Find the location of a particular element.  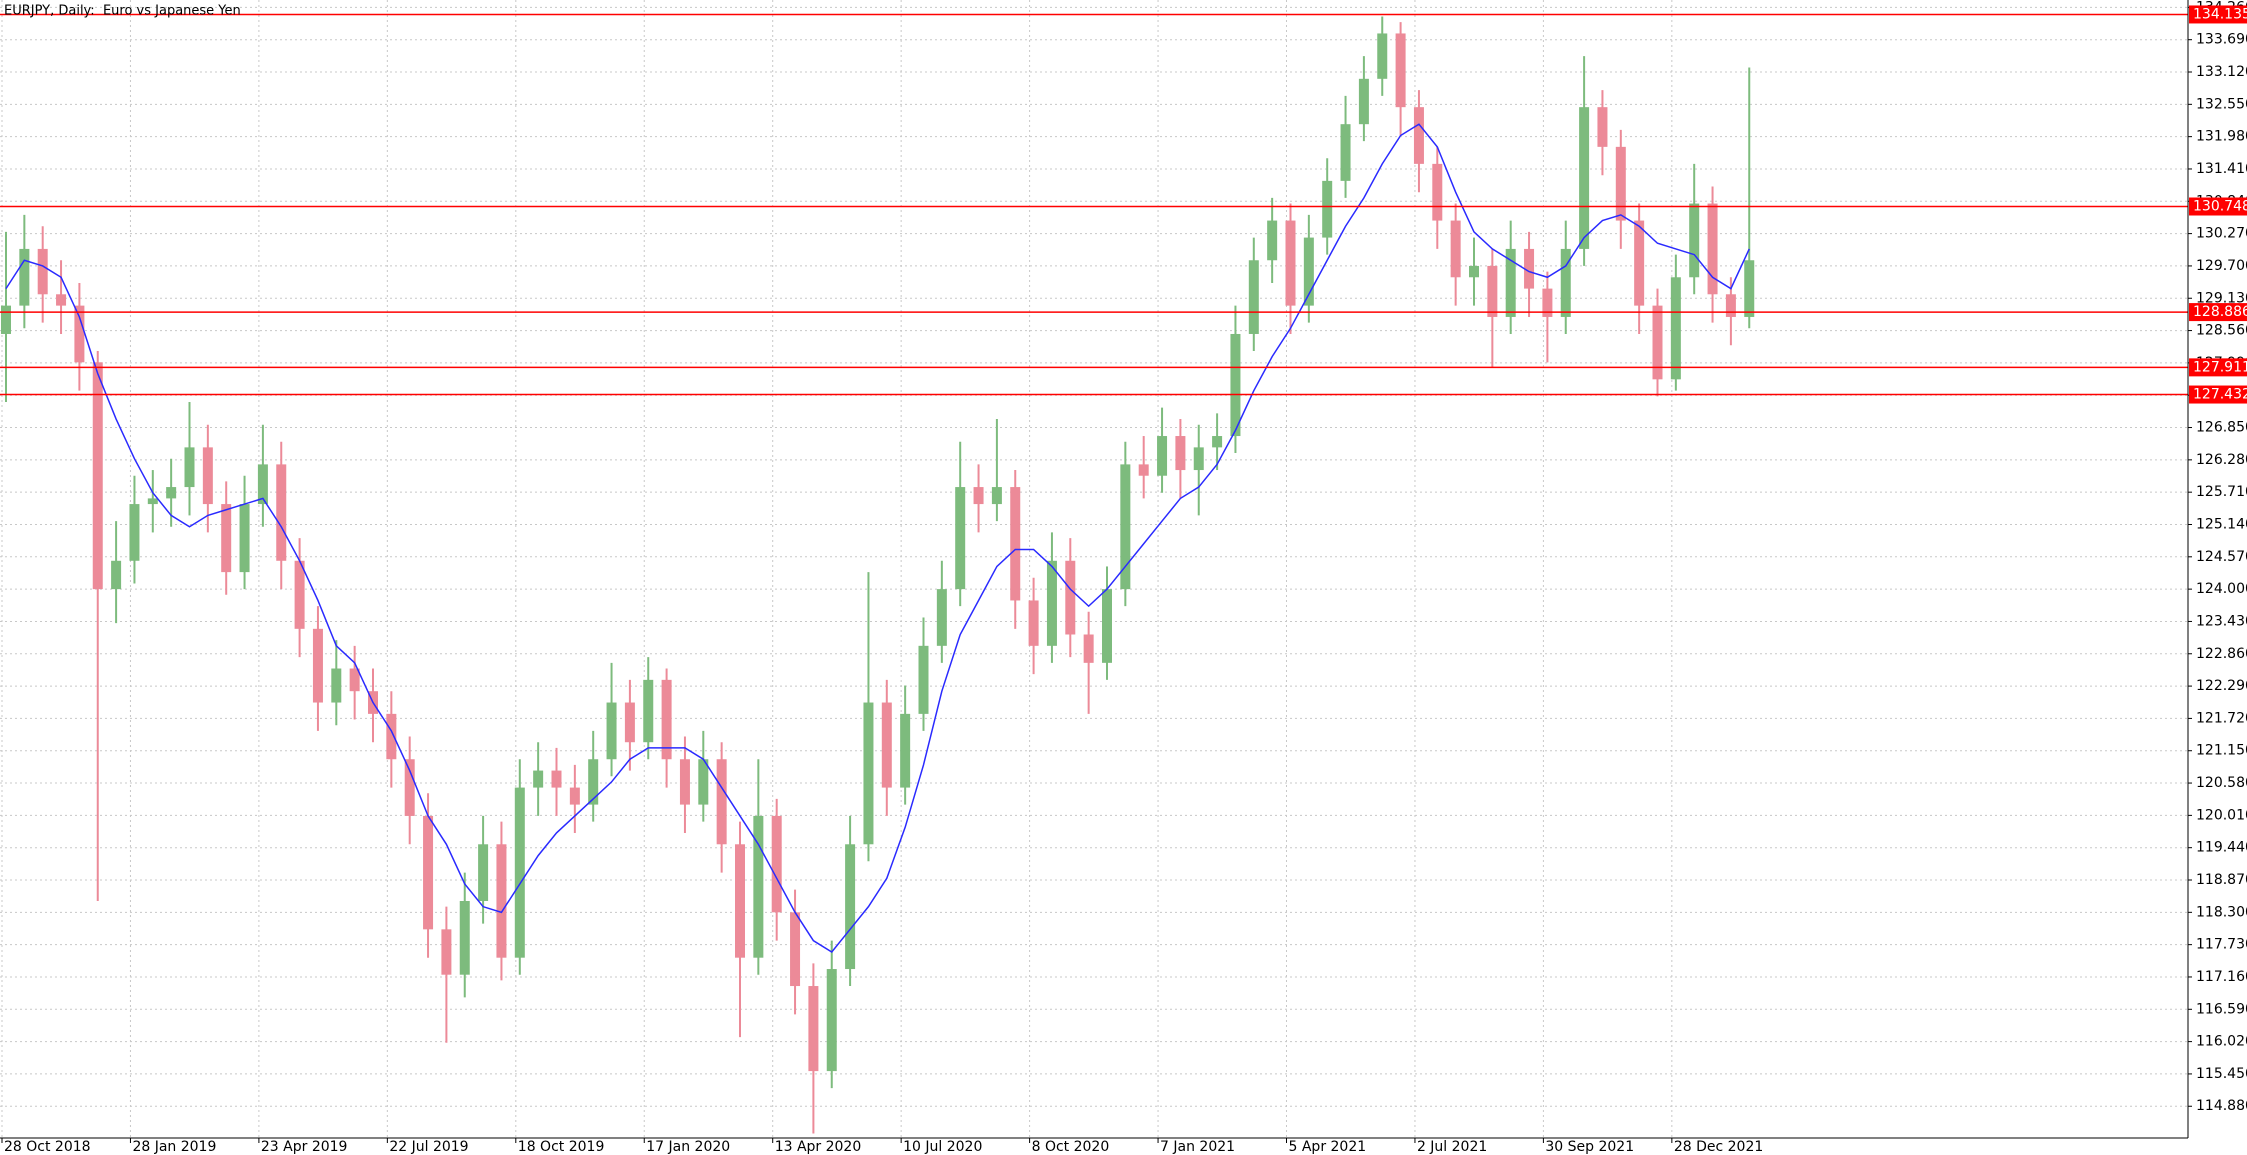

x-tick-label: 7 Jan 2021 is located at coordinates (1197, 1147).